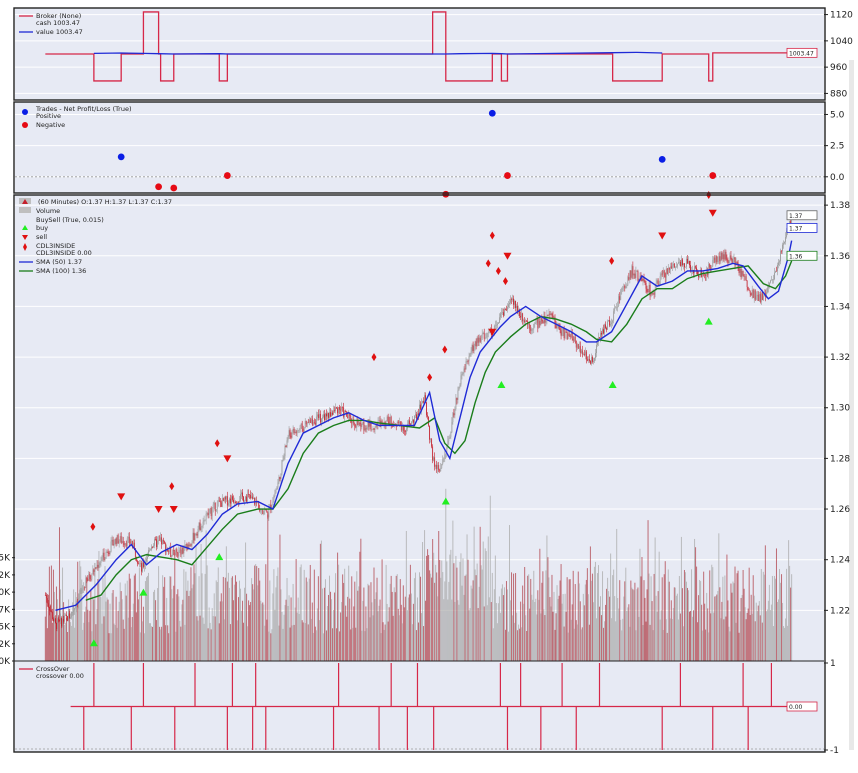 The height and width of the screenshot is (773, 858). What do you see at coordinates (374, 357) in the screenshot?
I see `pattern-marker` at bounding box center [374, 357].